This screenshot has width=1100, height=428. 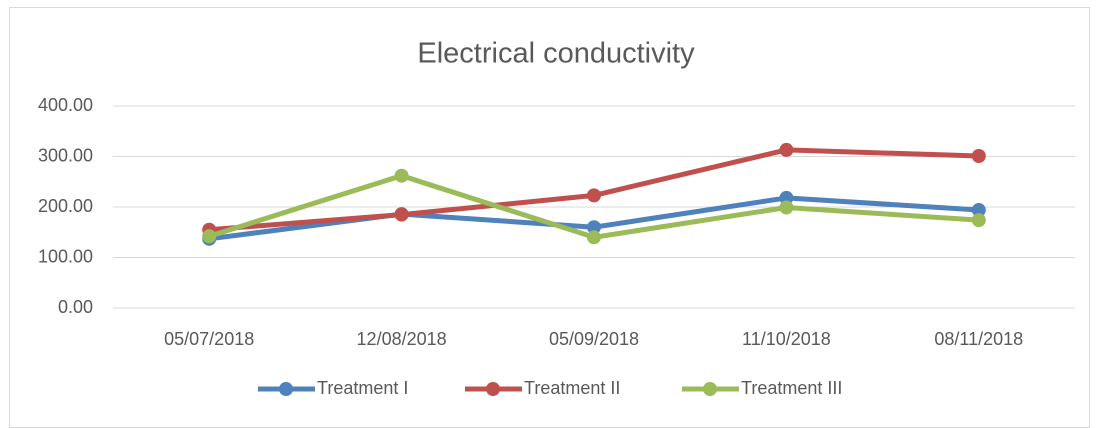 What do you see at coordinates (402, 339) in the screenshot?
I see `x-tick-label: 12/08/2018` at bounding box center [402, 339].